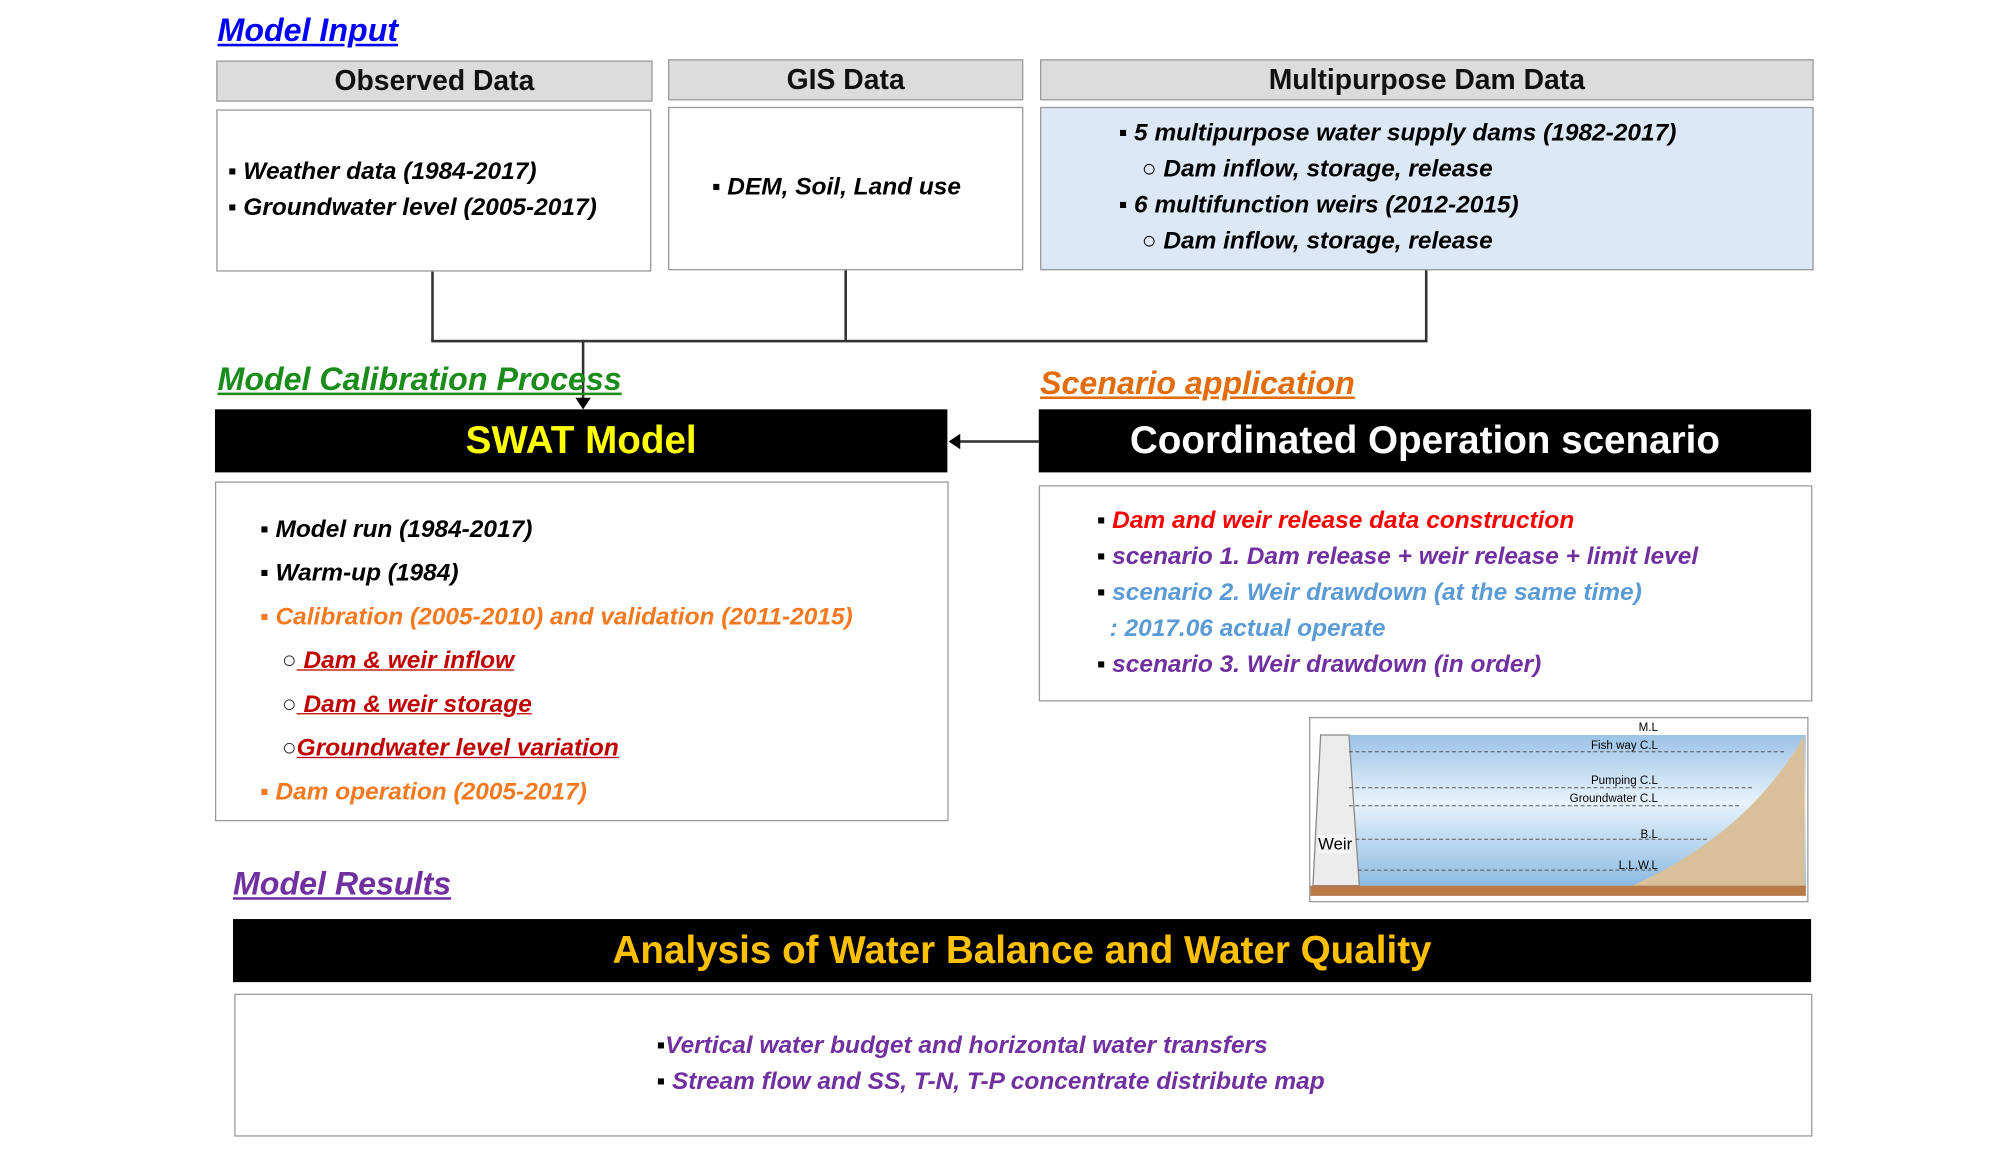 The image size is (2008, 1155). Describe the element at coordinates (1613, 798) in the screenshot. I see `level-label: Groundwater C.L` at that location.